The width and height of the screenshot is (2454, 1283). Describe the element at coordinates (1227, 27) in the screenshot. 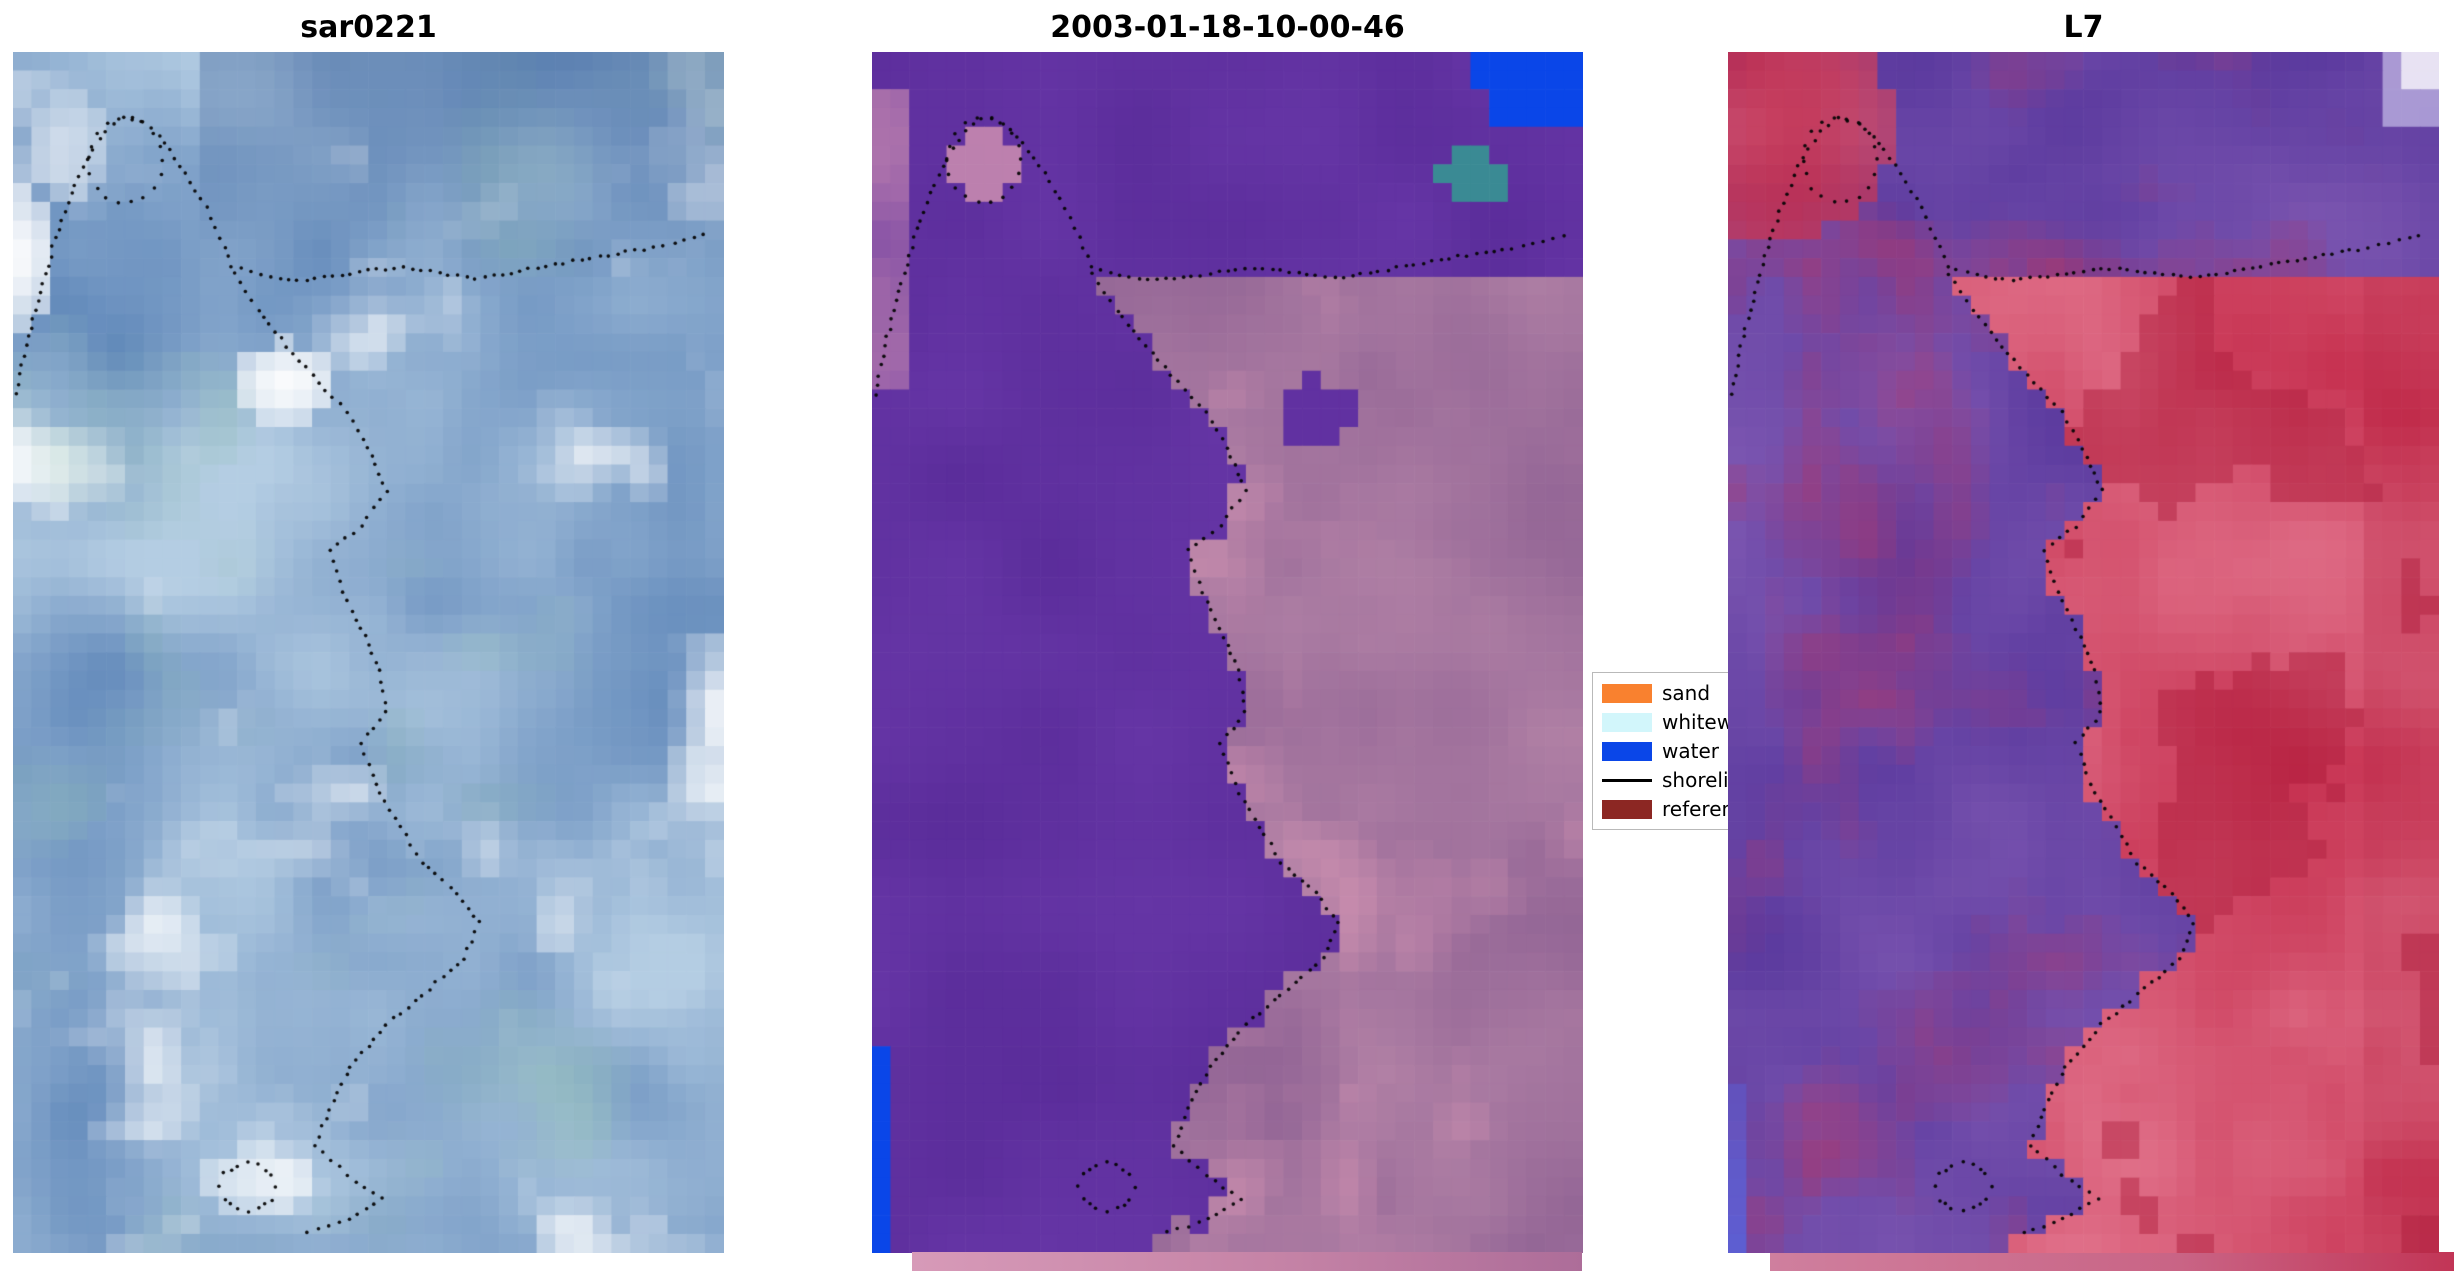

I see `panel-title-classified-date: 2003-01-18-10-00-46` at that location.